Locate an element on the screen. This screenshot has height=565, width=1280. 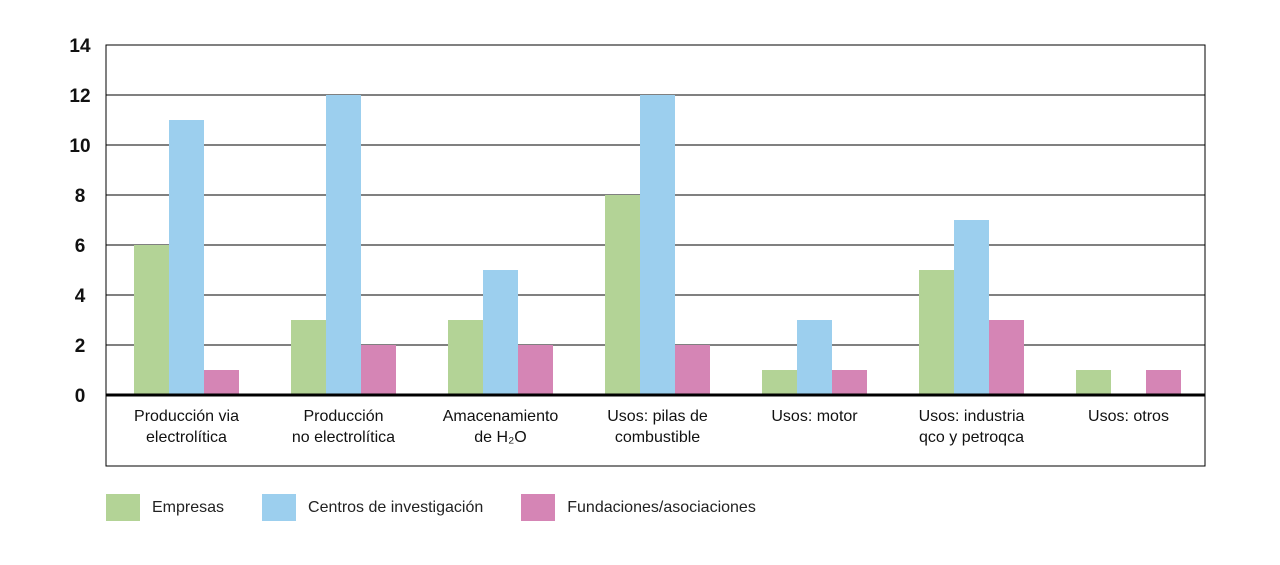
legend-swatch-fundaciones is located at coordinates (538, 507).